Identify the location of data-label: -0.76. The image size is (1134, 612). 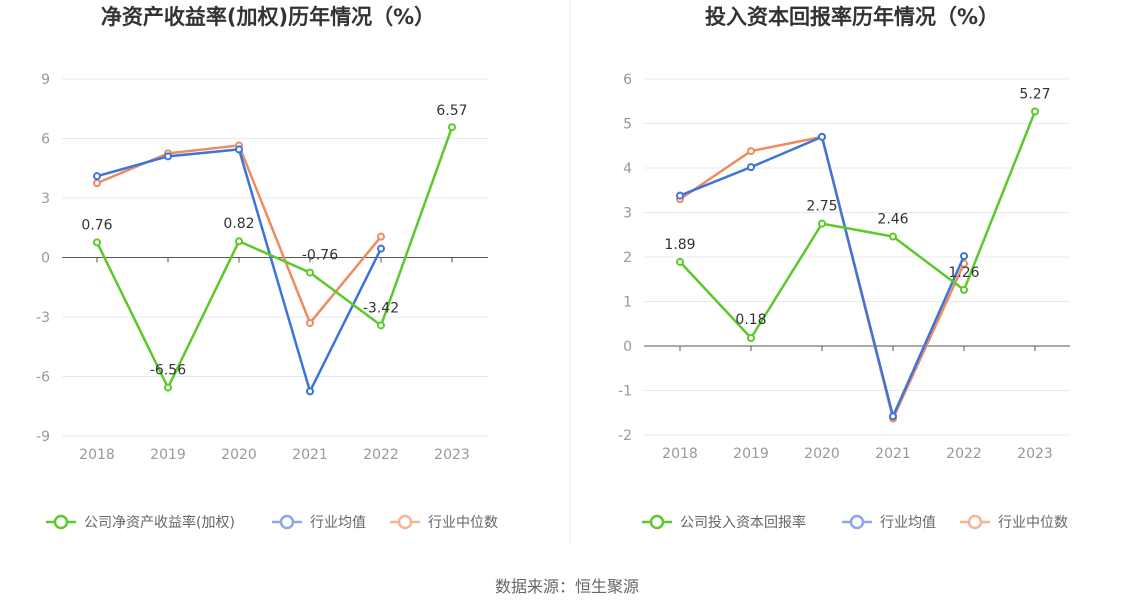
(320, 256).